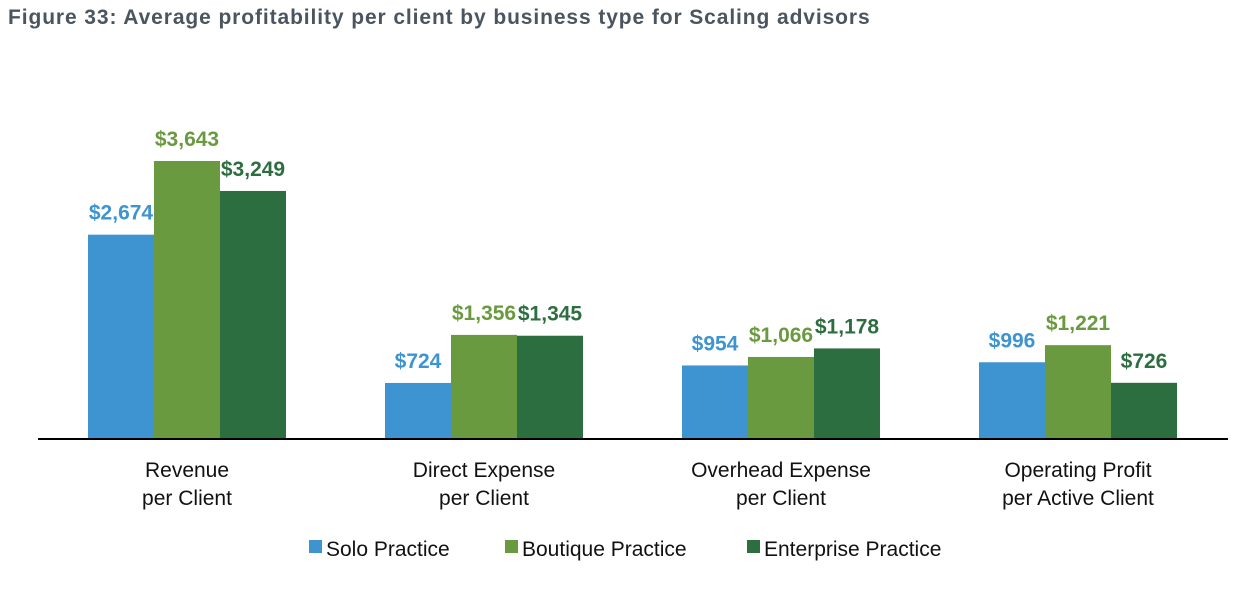 This screenshot has height=590, width=1252. What do you see at coordinates (253, 169) in the screenshot?
I see `value-label-0-2: $3,249` at bounding box center [253, 169].